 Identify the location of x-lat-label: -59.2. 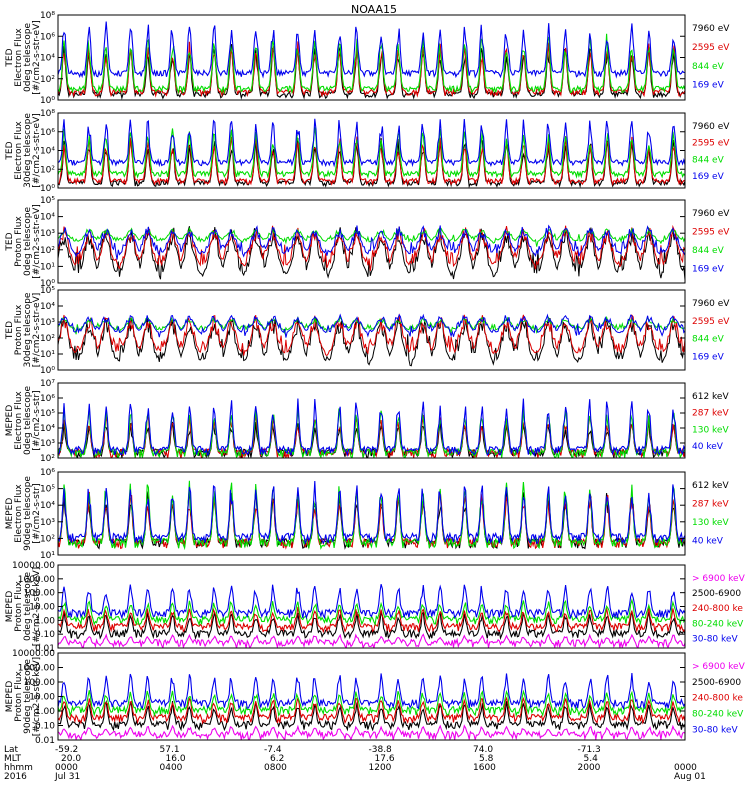
(66, 750).